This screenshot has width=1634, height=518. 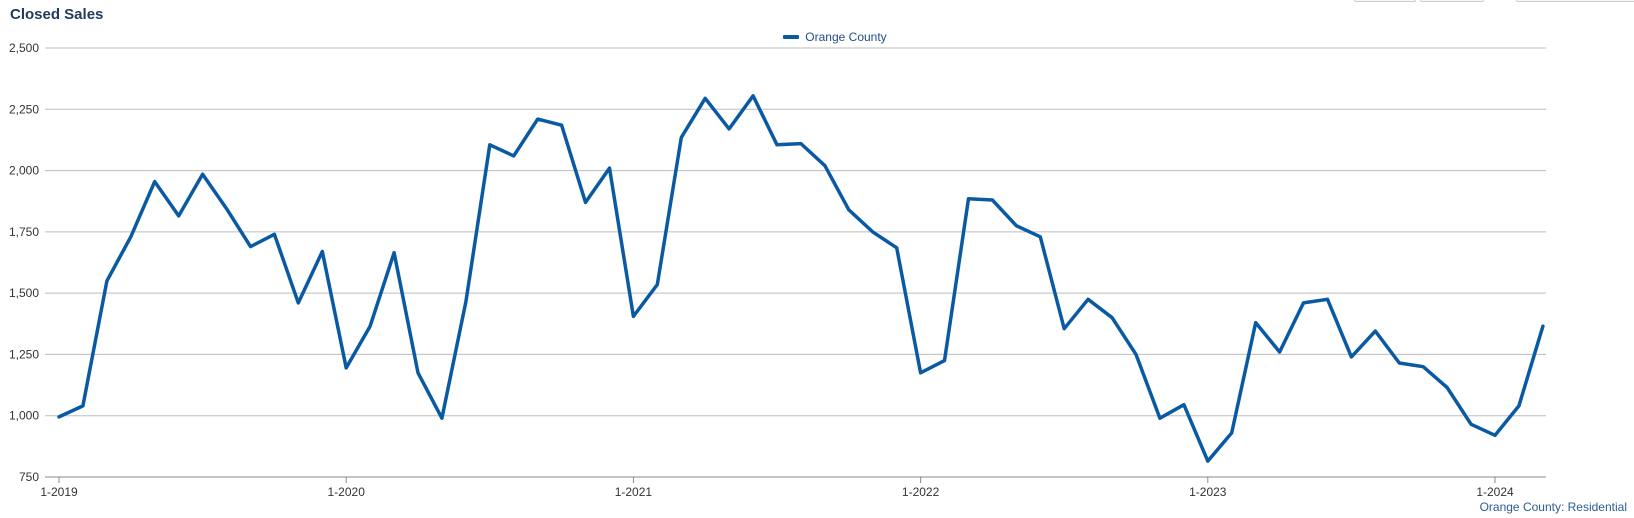 I want to click on y-tick-label: 2,500, so click(x=24, y=48).